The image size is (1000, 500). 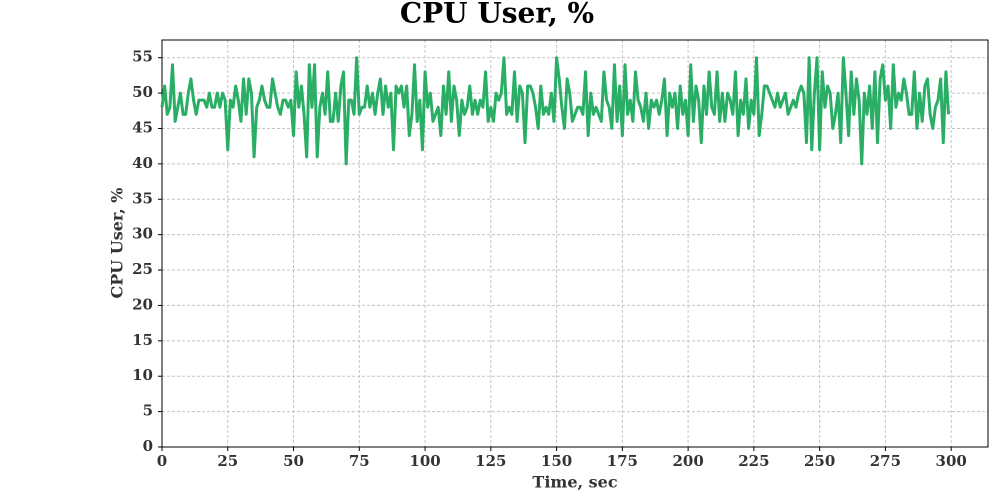 What do you see at coordinates (885, 461) in the screenshot?
I see `x-tick-label: 275` at bounding box center [885, 461].